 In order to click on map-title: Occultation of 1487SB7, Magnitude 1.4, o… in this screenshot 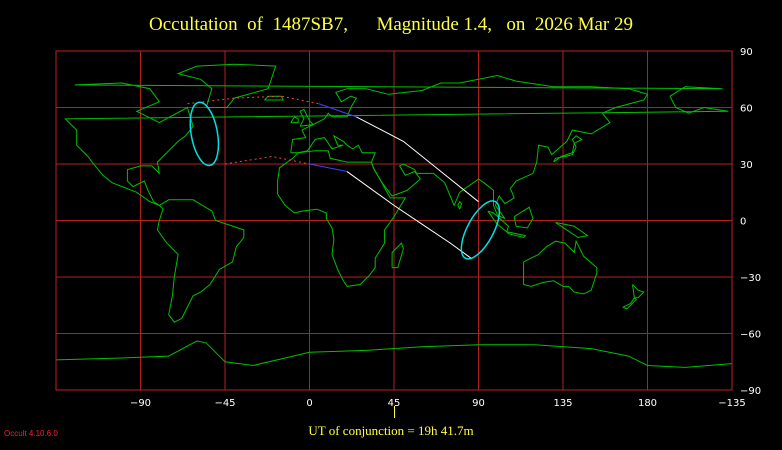, I will do `click(391, 25)`.